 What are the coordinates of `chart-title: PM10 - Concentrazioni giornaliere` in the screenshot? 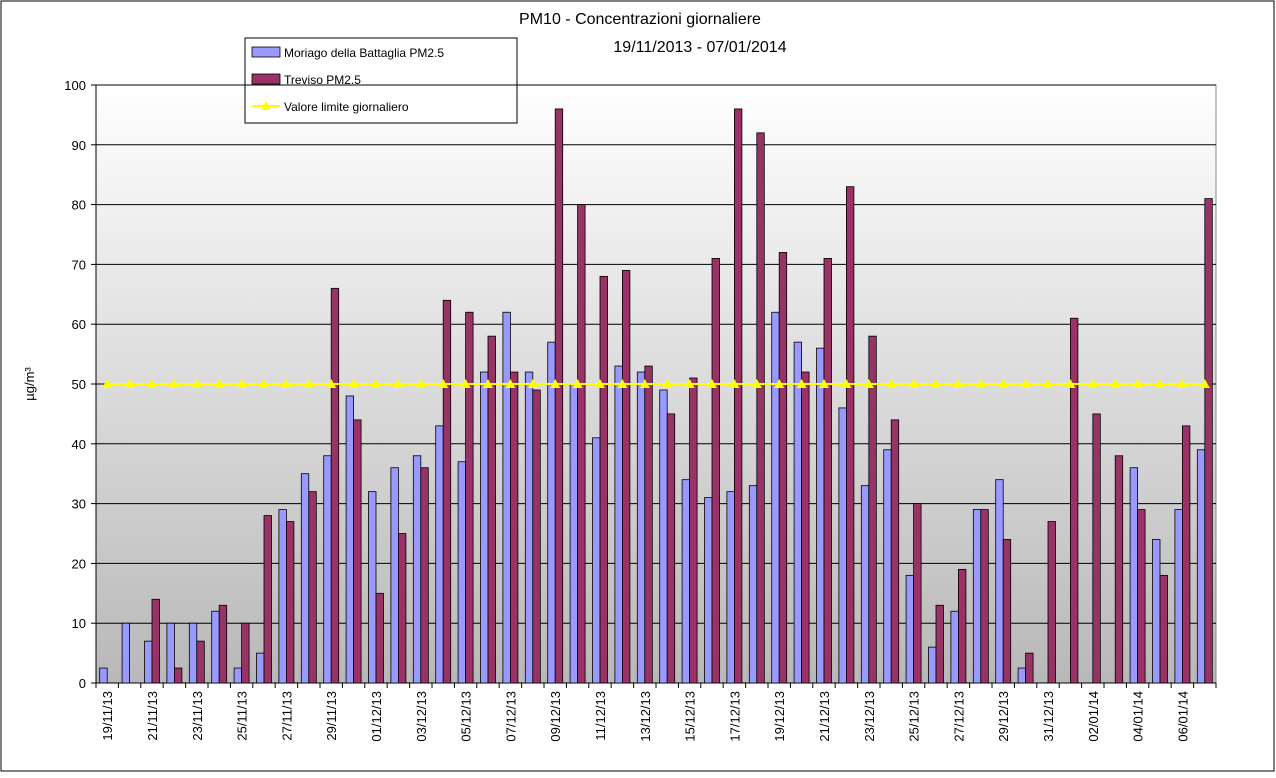 It's located at (640, 19).